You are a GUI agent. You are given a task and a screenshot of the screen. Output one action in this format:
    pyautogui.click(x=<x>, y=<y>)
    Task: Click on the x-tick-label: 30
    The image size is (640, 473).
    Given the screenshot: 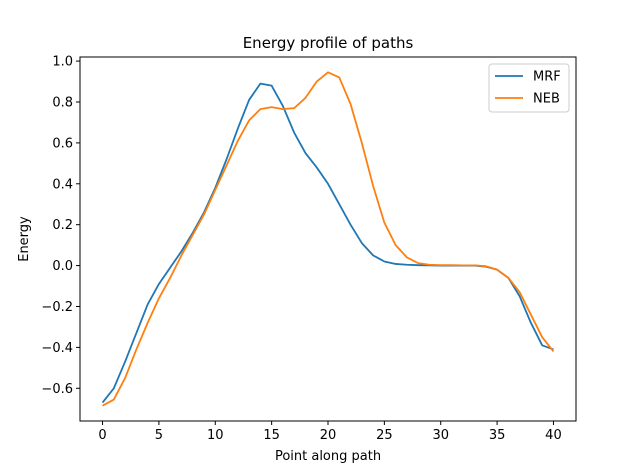 What is the action you would take?
    pyautogui.click(x=440, y=435)
    